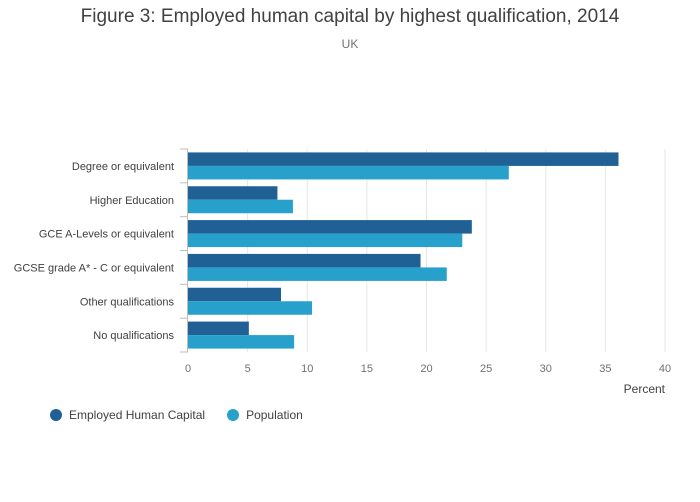 The height and width of the screenshot is (502, 700). What do you see at coordinates (367, 369) in the screenshot?
I see `x-tick-label: 15` at bounding box center [367, 369].